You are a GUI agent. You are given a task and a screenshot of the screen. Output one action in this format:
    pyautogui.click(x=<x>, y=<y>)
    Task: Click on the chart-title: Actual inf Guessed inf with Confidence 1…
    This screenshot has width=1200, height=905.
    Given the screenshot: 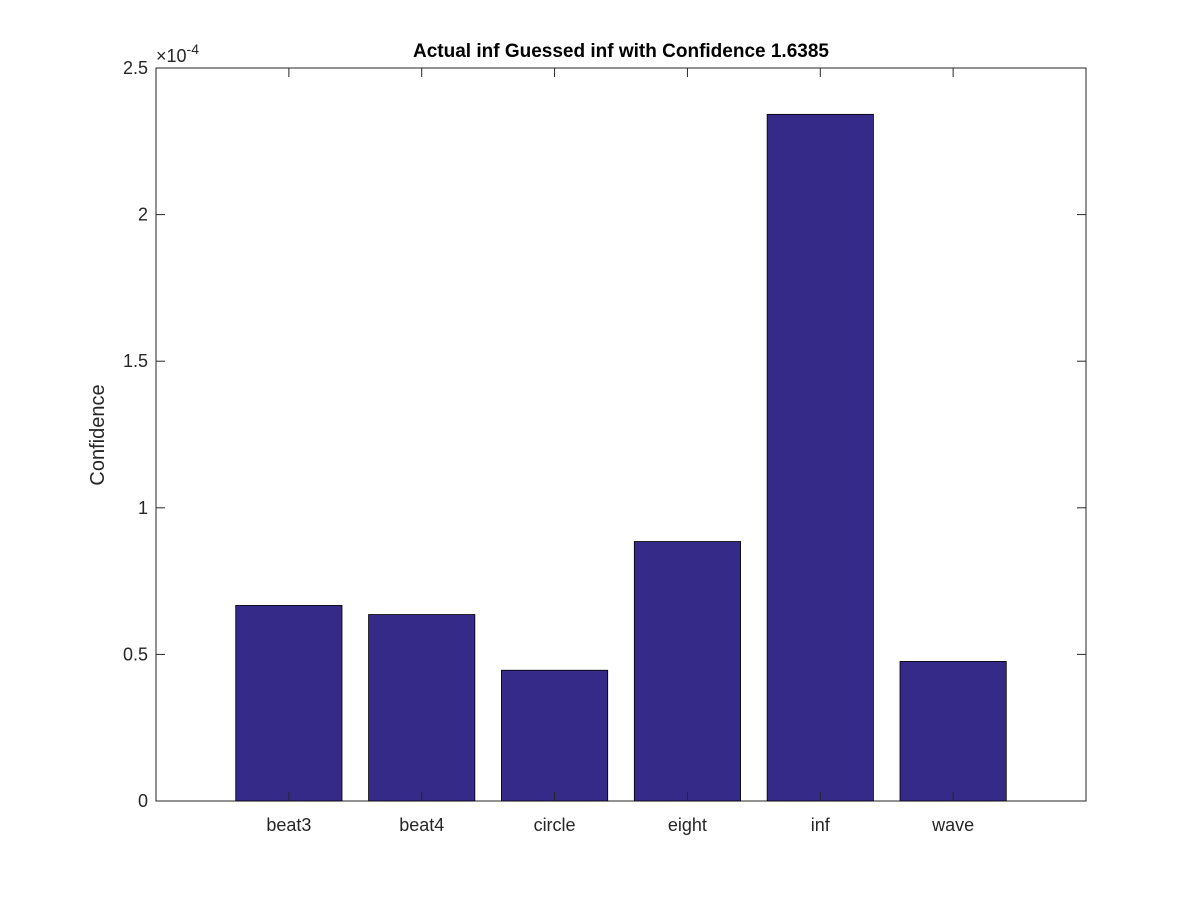 What is the action you would take?
    pyautogui.click(x=621, y=51)
    